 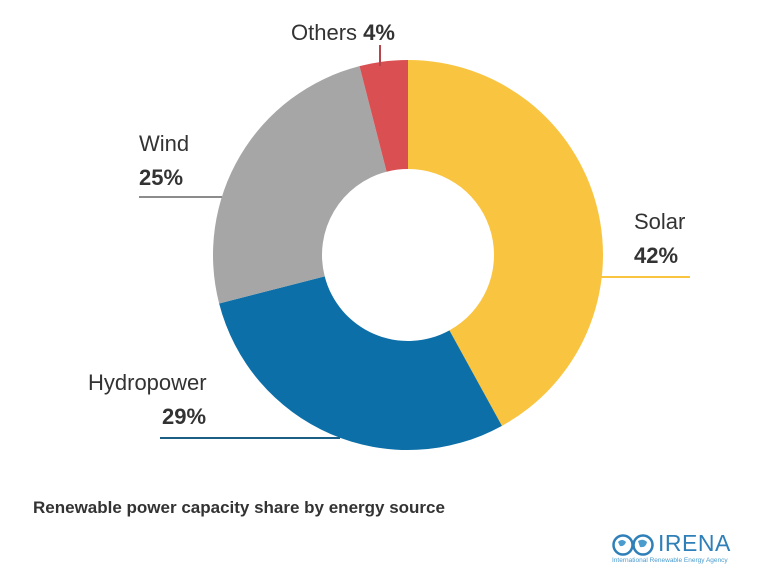 I want to click on label-wind: Wind 25%, so click(x=164, y=161).